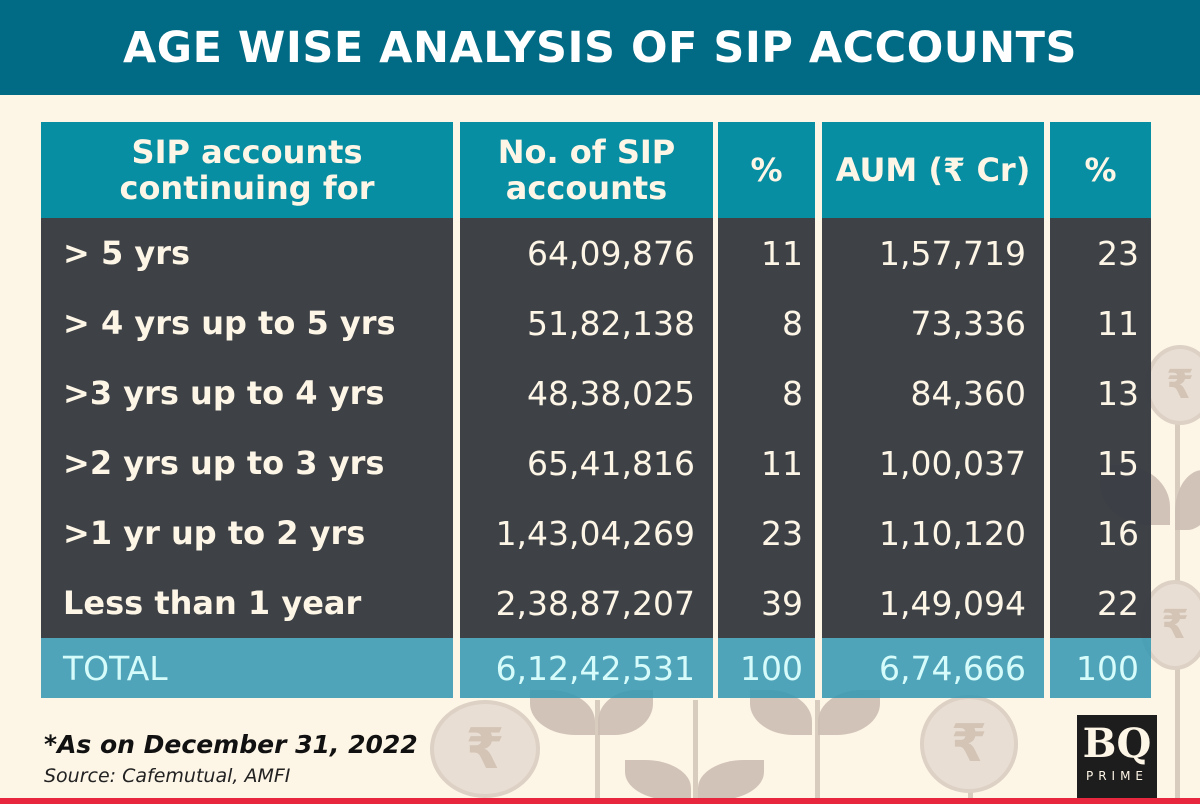  What do you see at coordinates (968, 323) in the screenshot?
I see `aum-value: 73,336` at bounding box center [968, 323].